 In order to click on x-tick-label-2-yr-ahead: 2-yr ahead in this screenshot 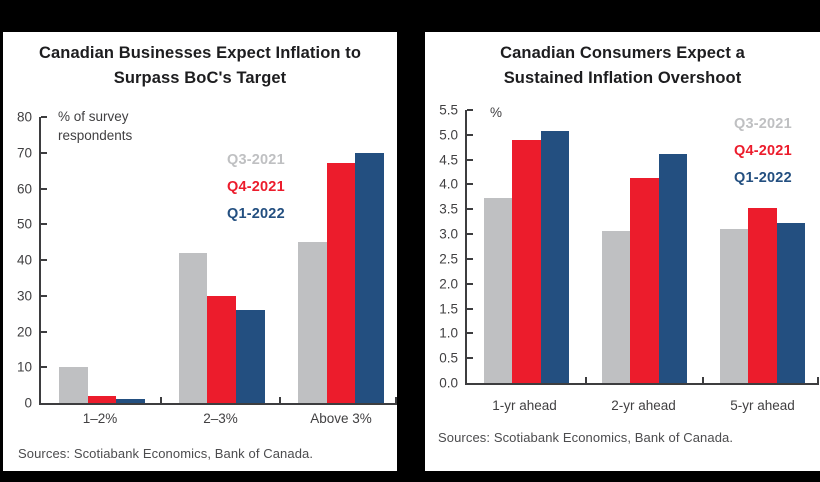, I will do `click(643, 405)`.